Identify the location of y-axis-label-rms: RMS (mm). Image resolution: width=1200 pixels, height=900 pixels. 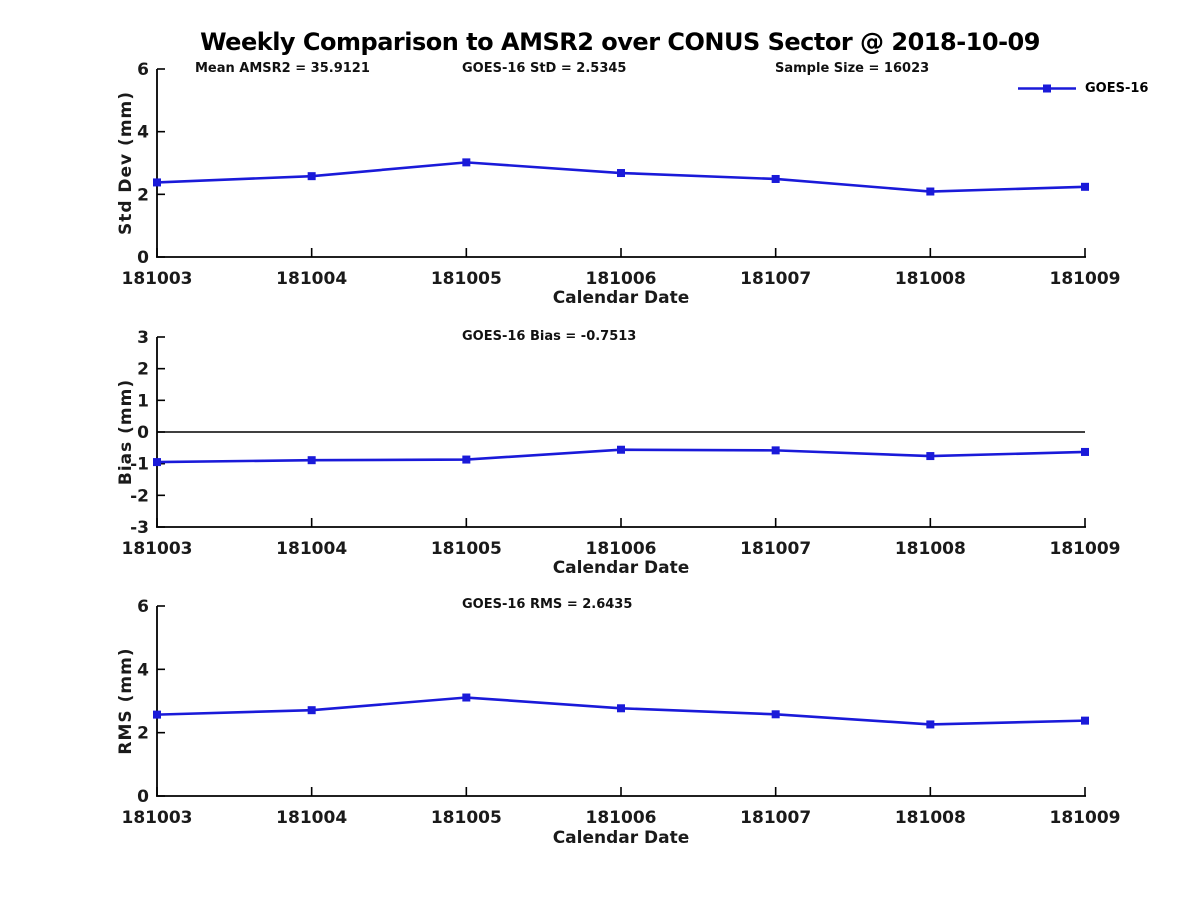
(126, 701).